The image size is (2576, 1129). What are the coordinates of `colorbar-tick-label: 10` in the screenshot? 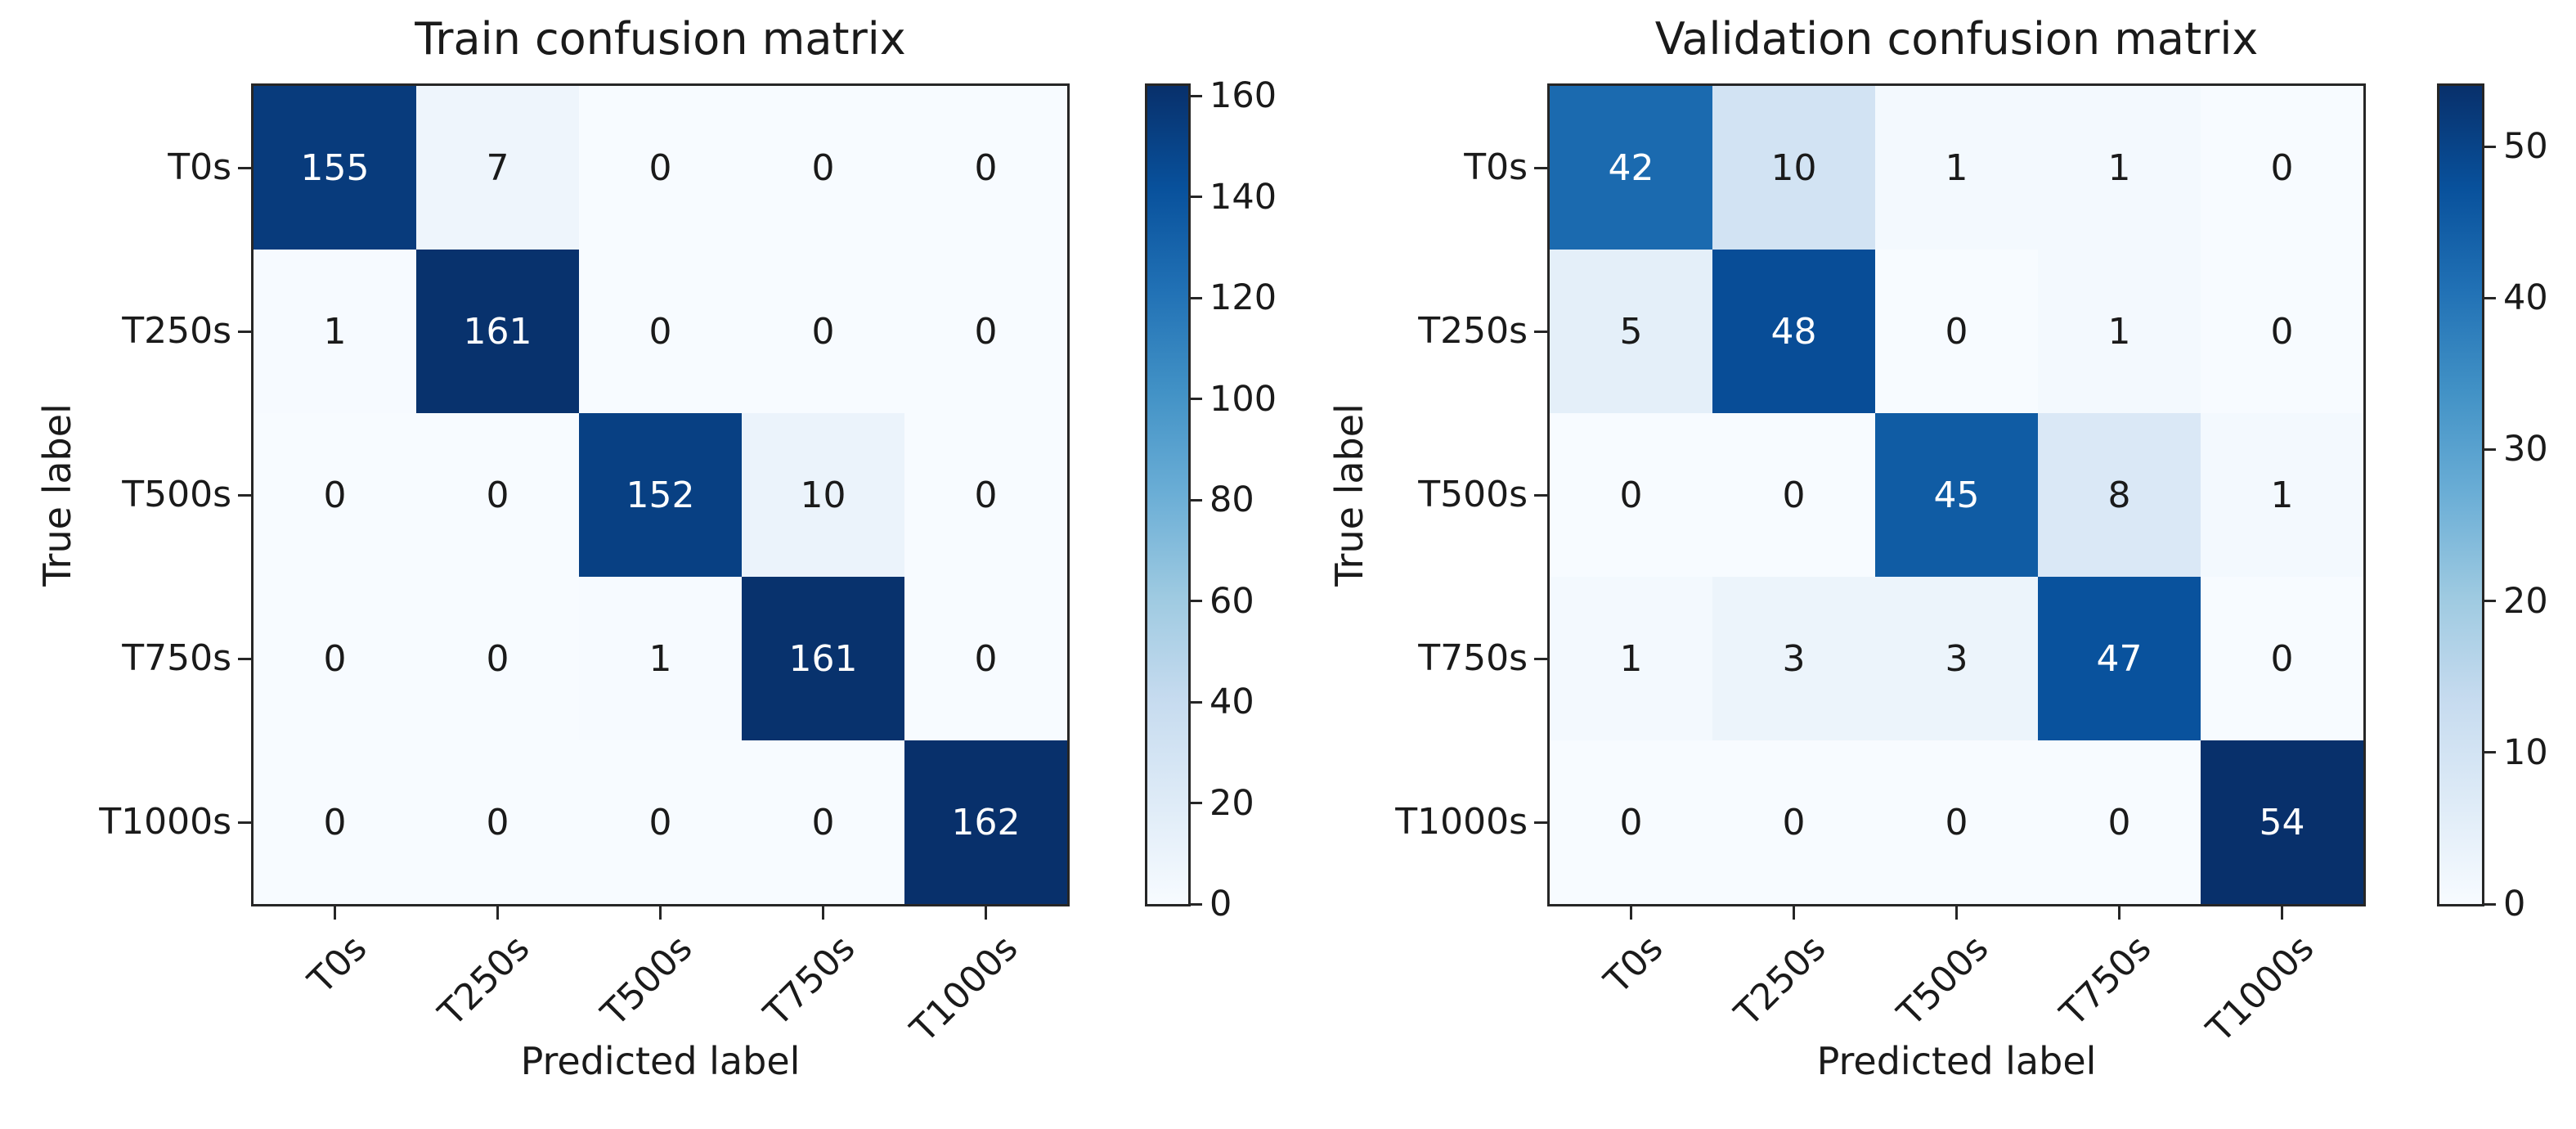 It's located at (2525, 752).